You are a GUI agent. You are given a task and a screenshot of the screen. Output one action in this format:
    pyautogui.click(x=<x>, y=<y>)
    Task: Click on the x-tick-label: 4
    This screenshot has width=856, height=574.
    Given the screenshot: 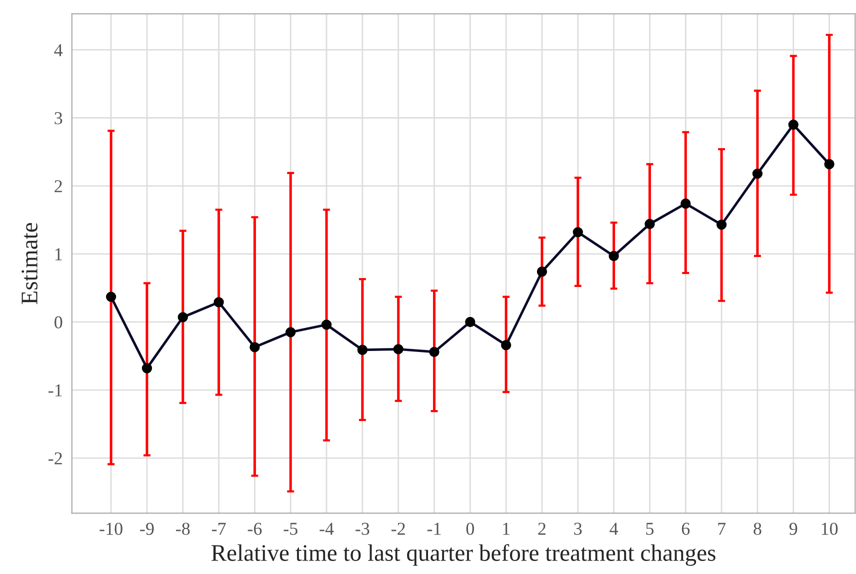 What is the action you would take?
    pyautogui.click(x=614, y=528)
    